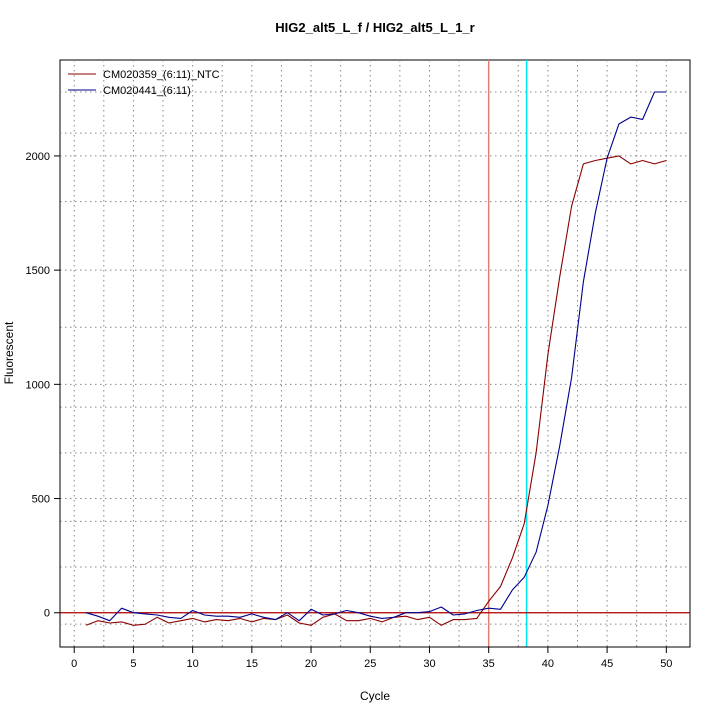 The image size is (720, 720). What do you see at coordinates (489, 664) in the screenshot?
I see `x-tick-label: 35` at bounding box center [489, 664].